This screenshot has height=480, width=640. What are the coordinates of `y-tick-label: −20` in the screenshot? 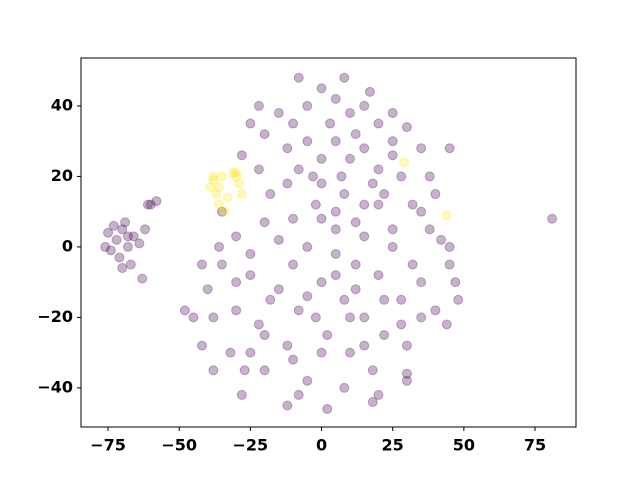 It's located at (55, 316).